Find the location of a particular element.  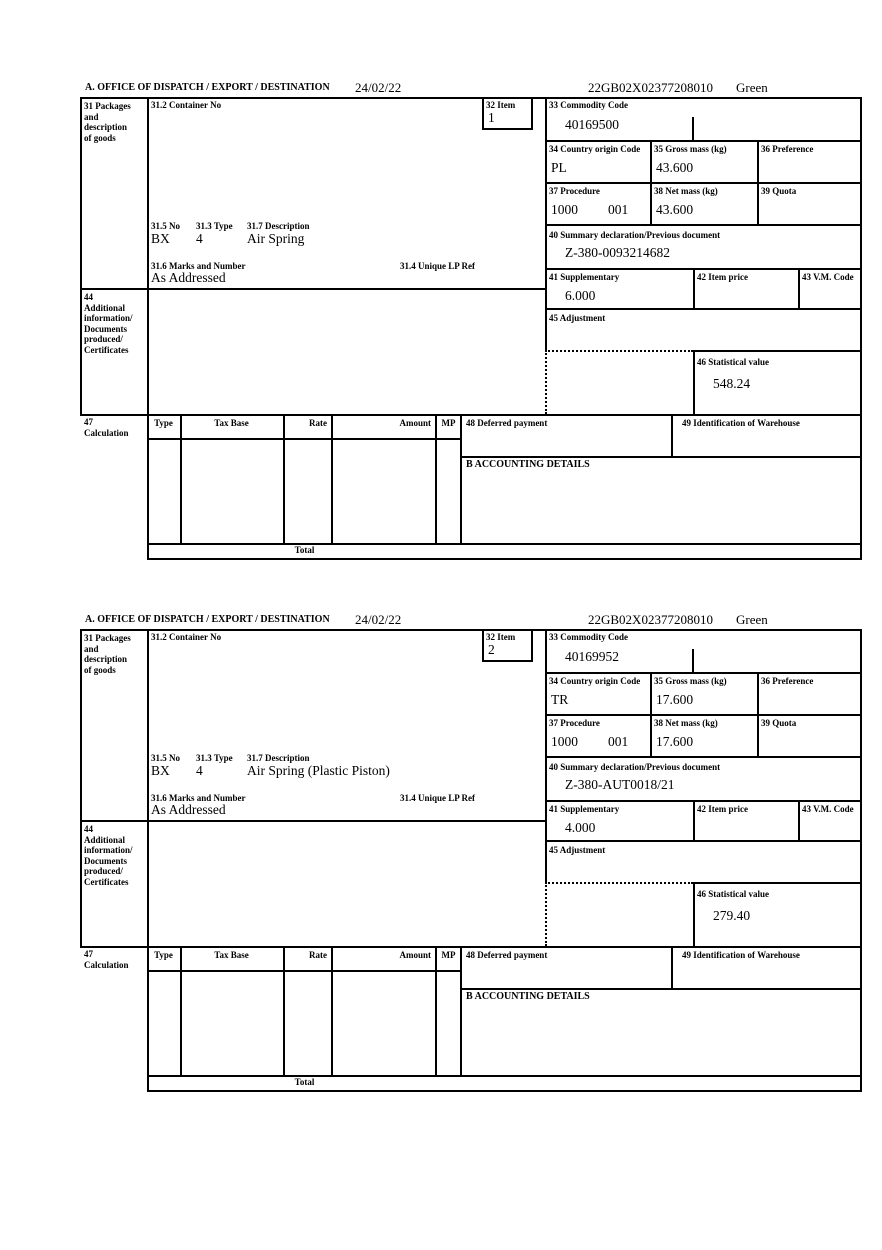

preference-label: 36 Preference is located at coordinates (787, 149).